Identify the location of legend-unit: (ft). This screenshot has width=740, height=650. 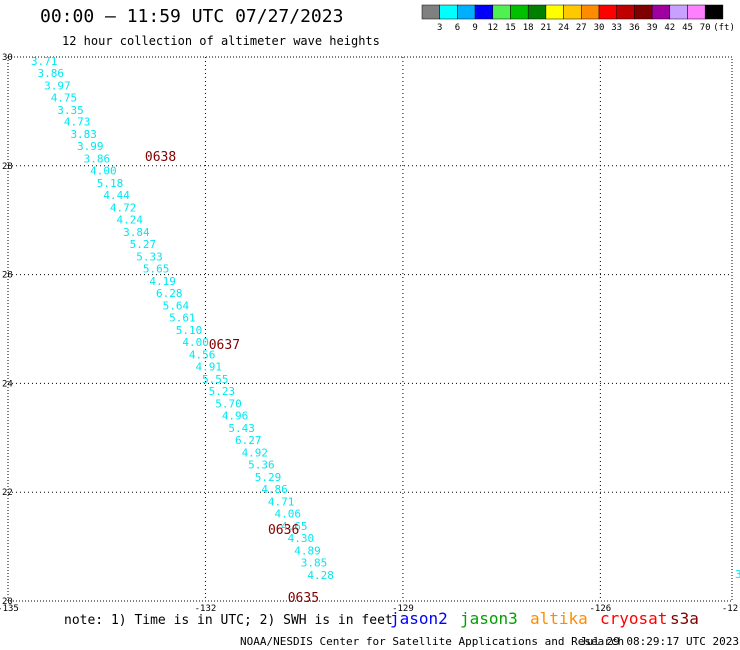
(724, 28).